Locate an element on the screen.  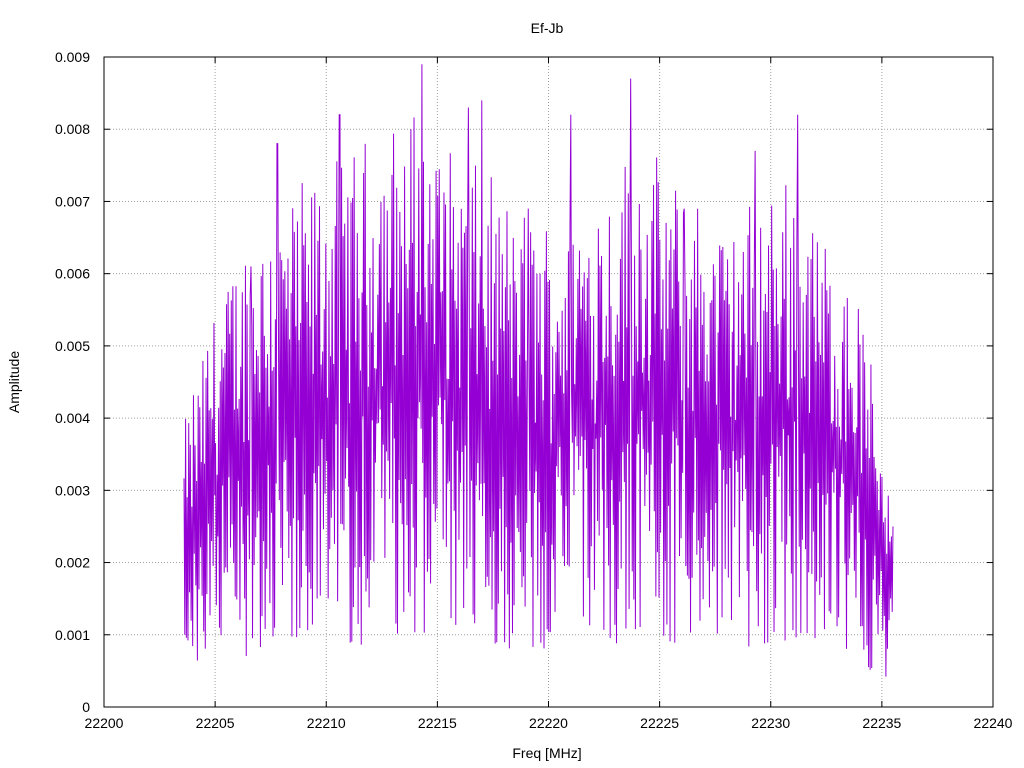
y-tick-label: 0.007 is located at coordinates (72, 201).